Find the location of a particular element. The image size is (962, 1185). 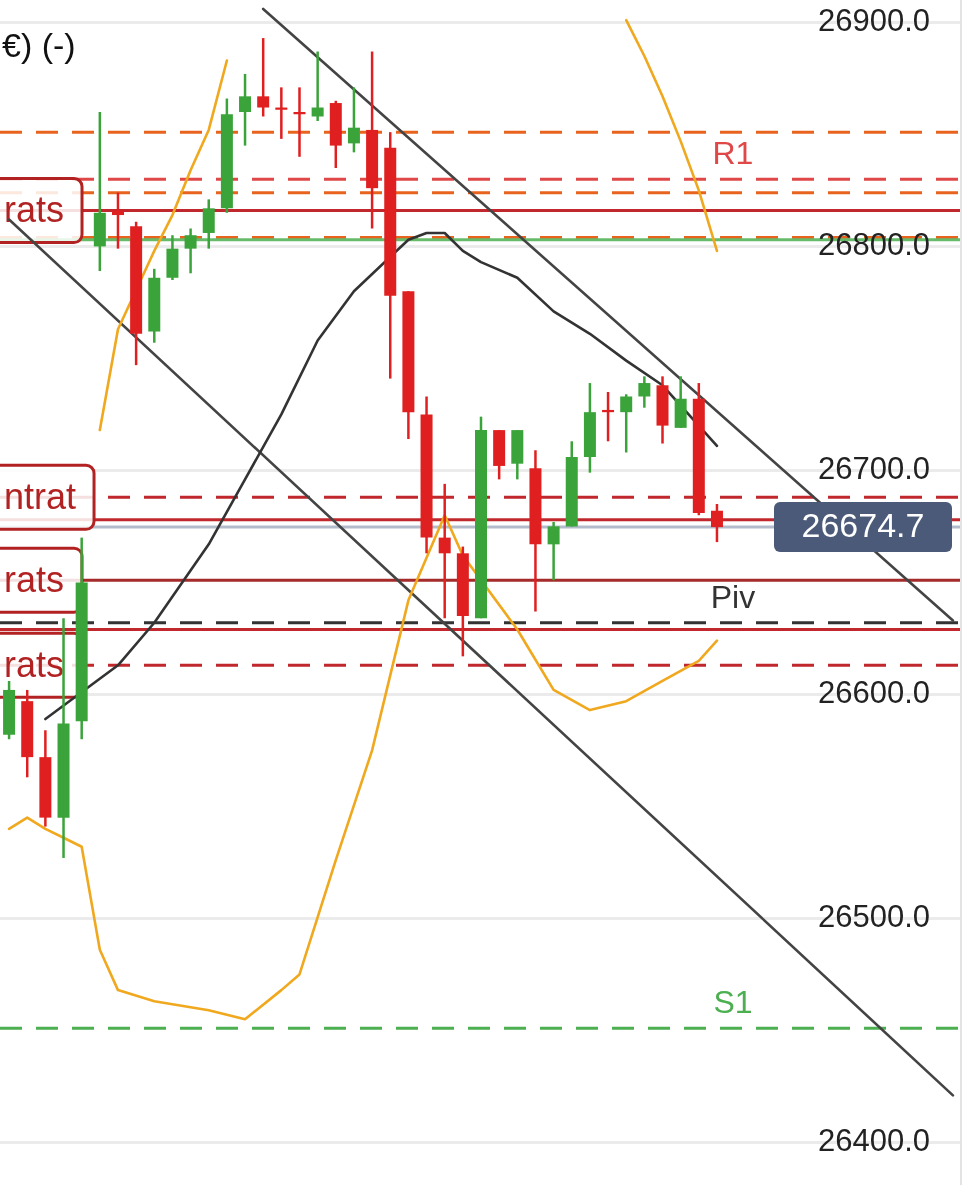

ref-line-label: 26674.7 is located at coordinates (863, 525).